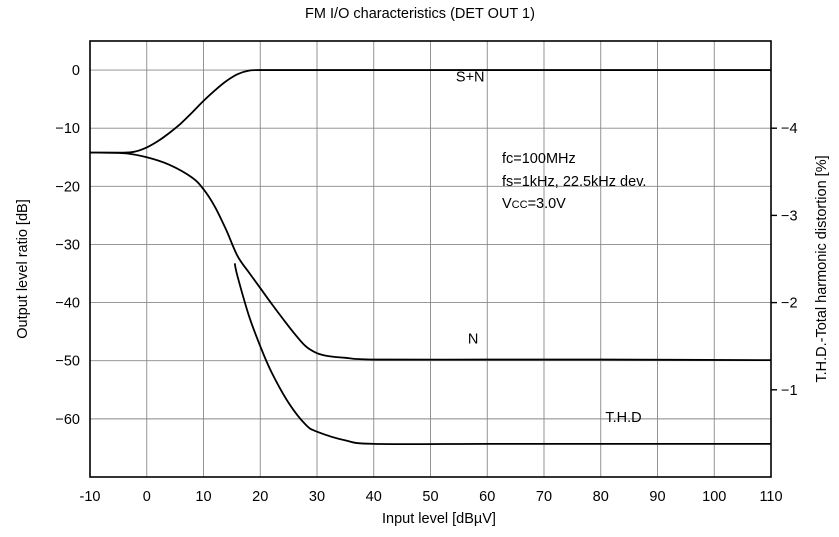  I want to click on x-tick-label: 10, so click(203, 497).